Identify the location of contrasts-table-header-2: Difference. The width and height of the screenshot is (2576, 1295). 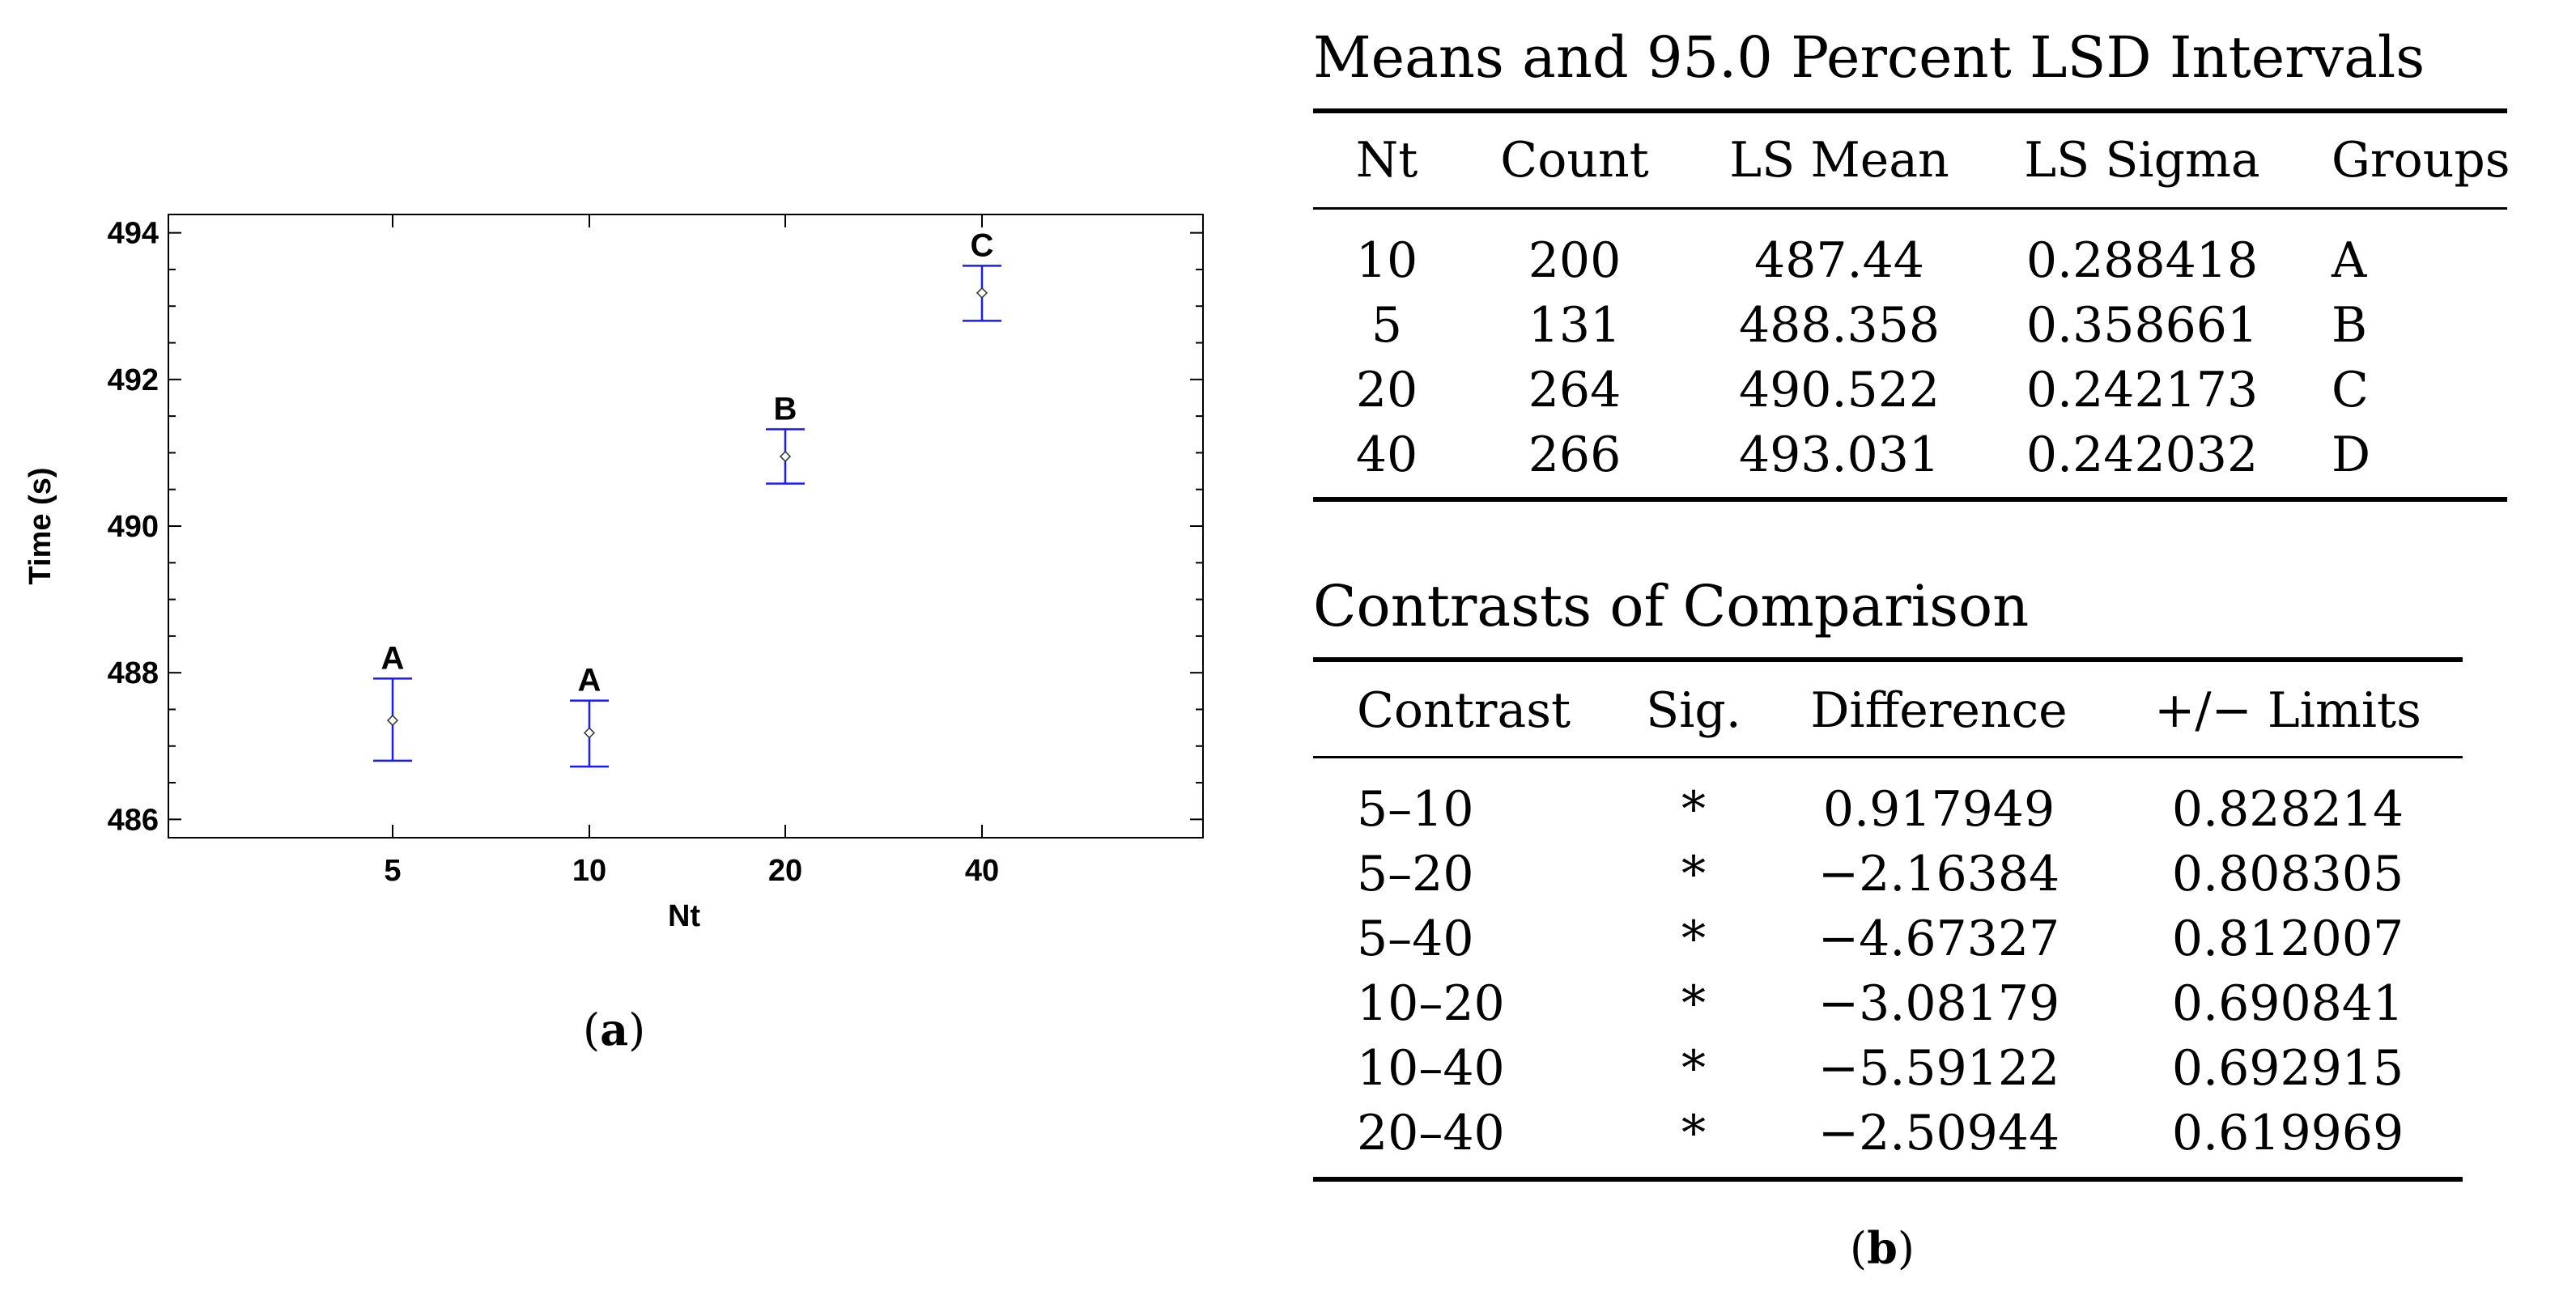
(1939, 710).